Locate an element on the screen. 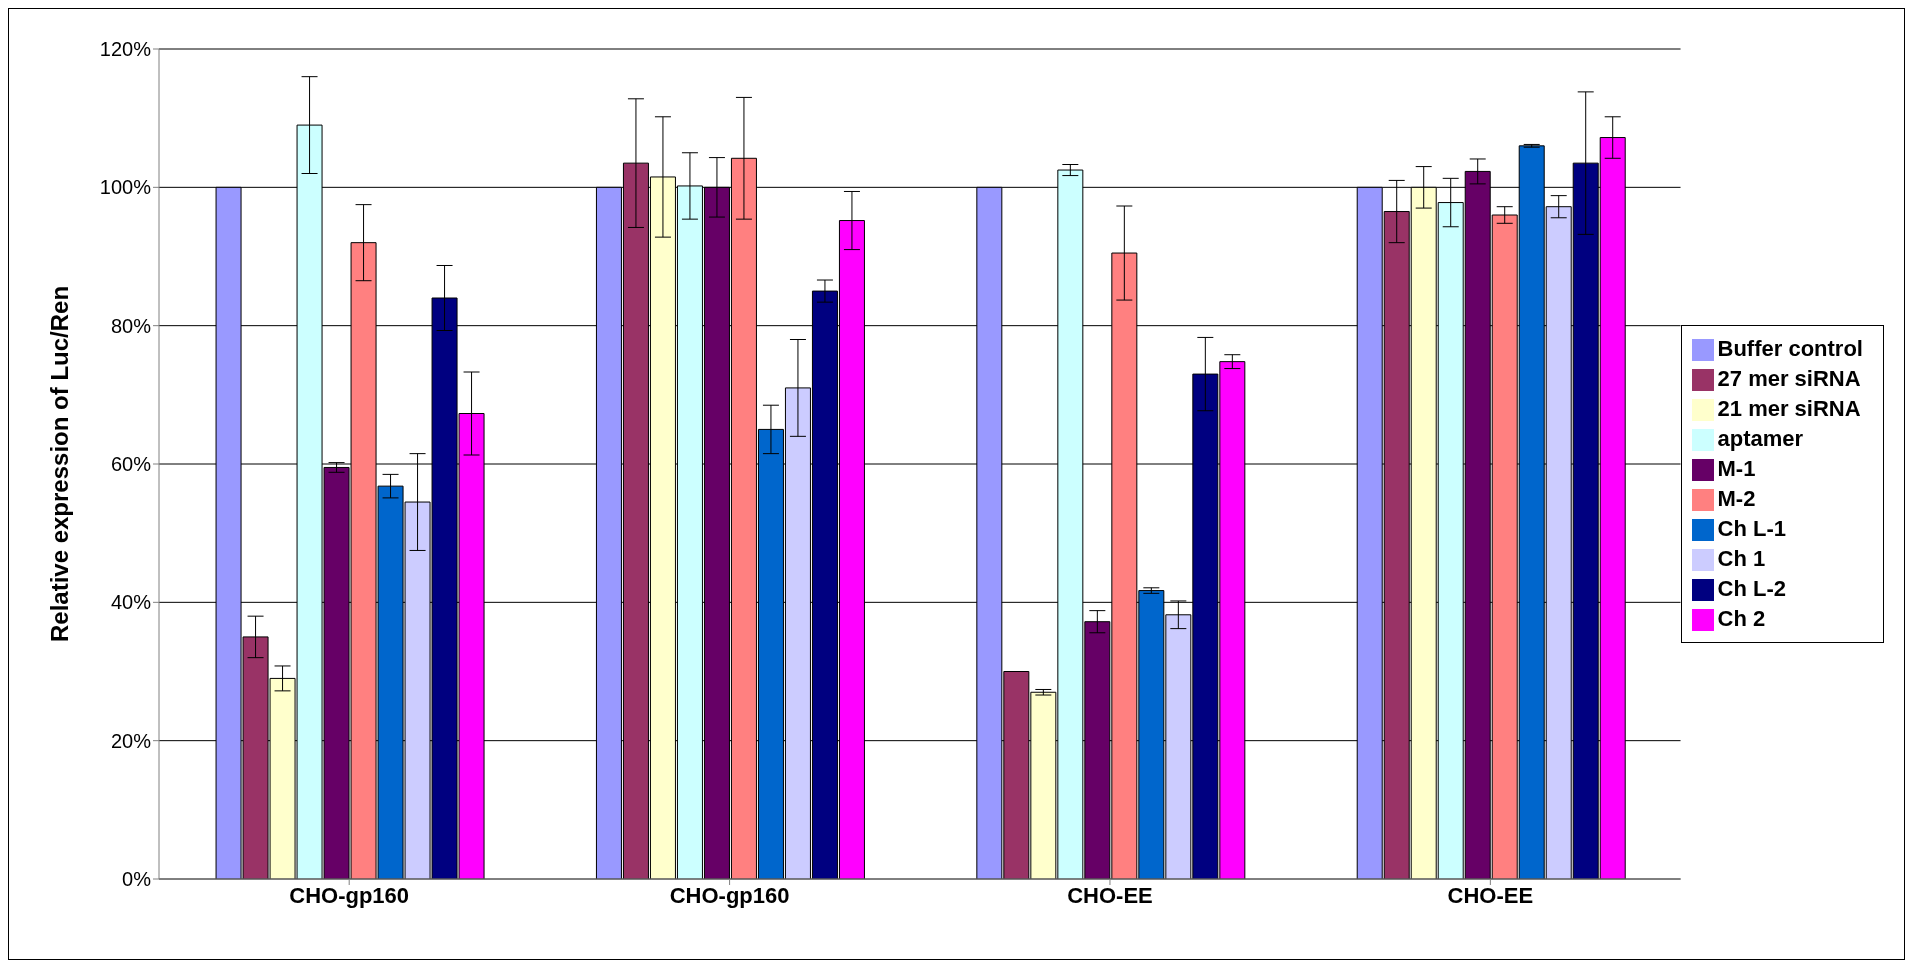  legend-label: Ch 2 is located at coordinates (1741, 618).